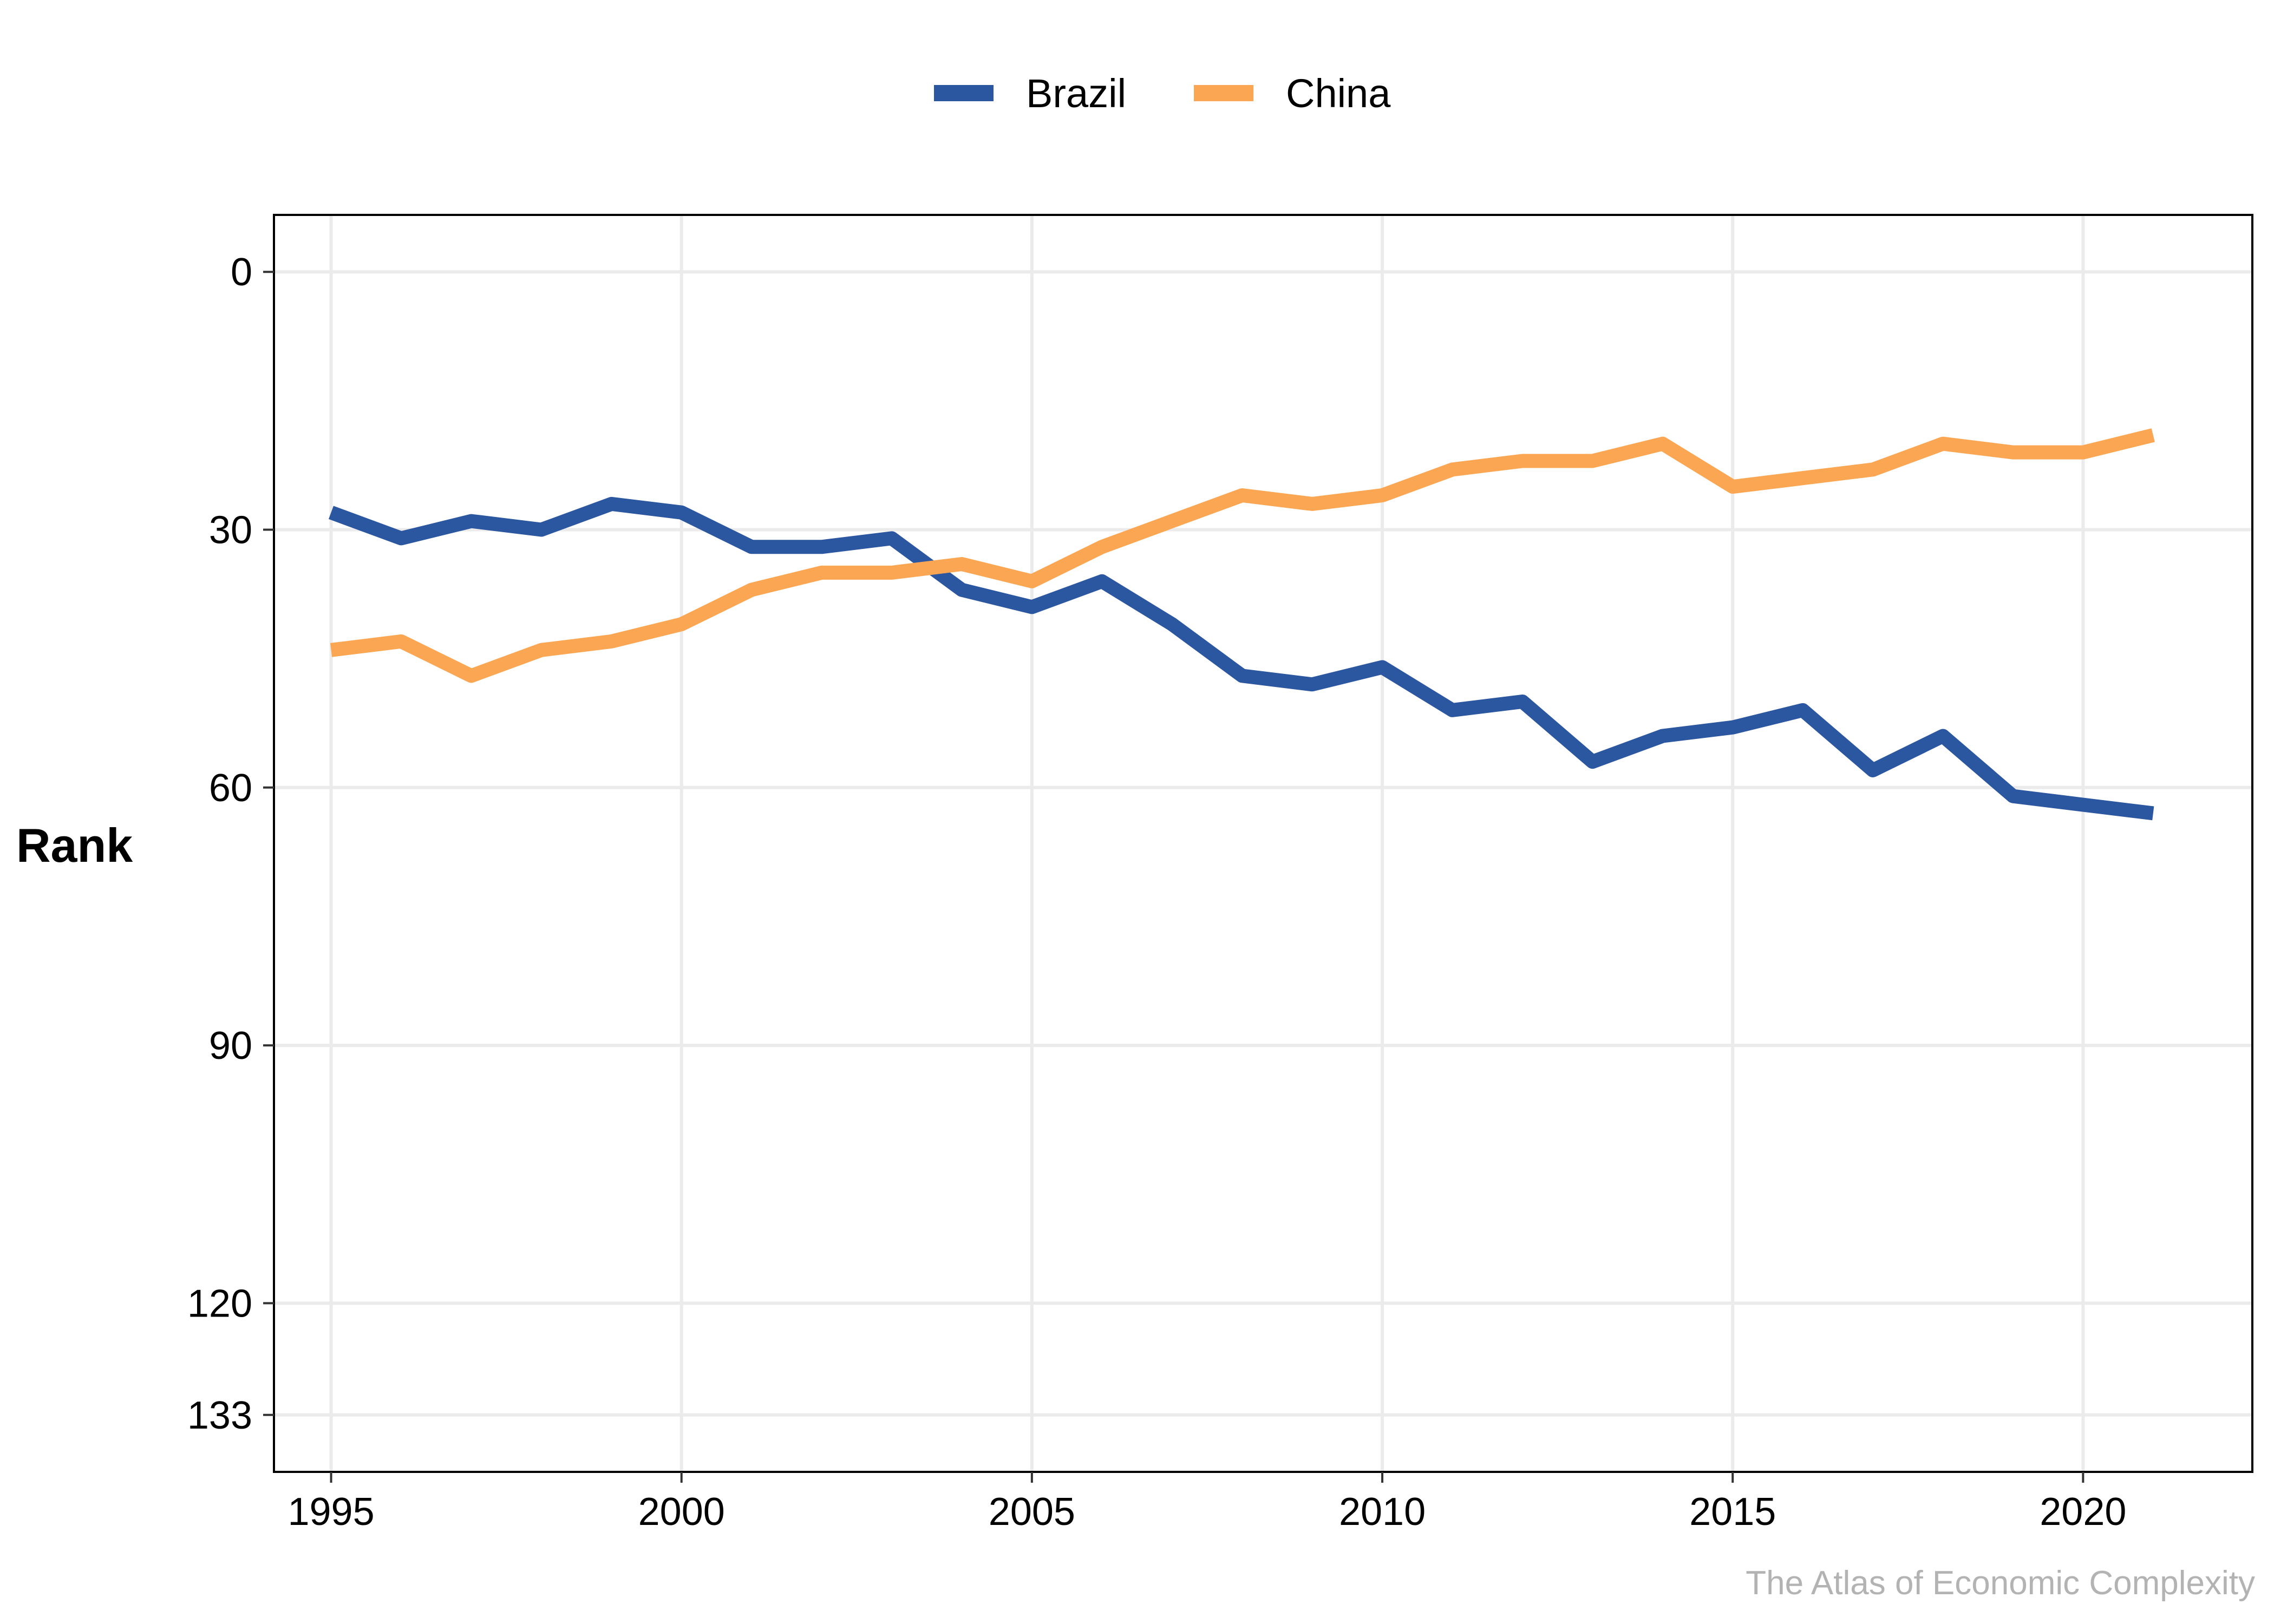 This screenshot has height=1624, width=2274. I want to click on y-tick-label: 133, so click(220, 1415).